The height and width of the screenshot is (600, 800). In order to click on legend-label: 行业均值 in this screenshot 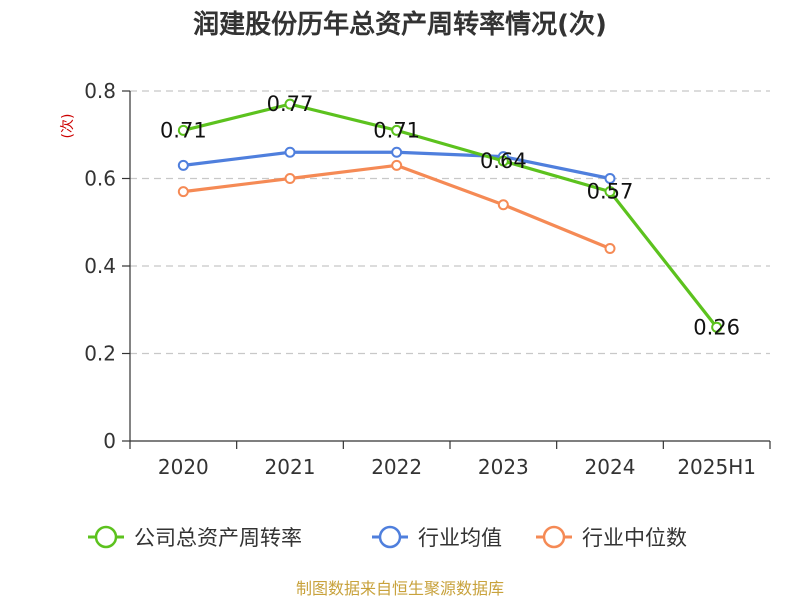, I will do `click(460, 538)`.